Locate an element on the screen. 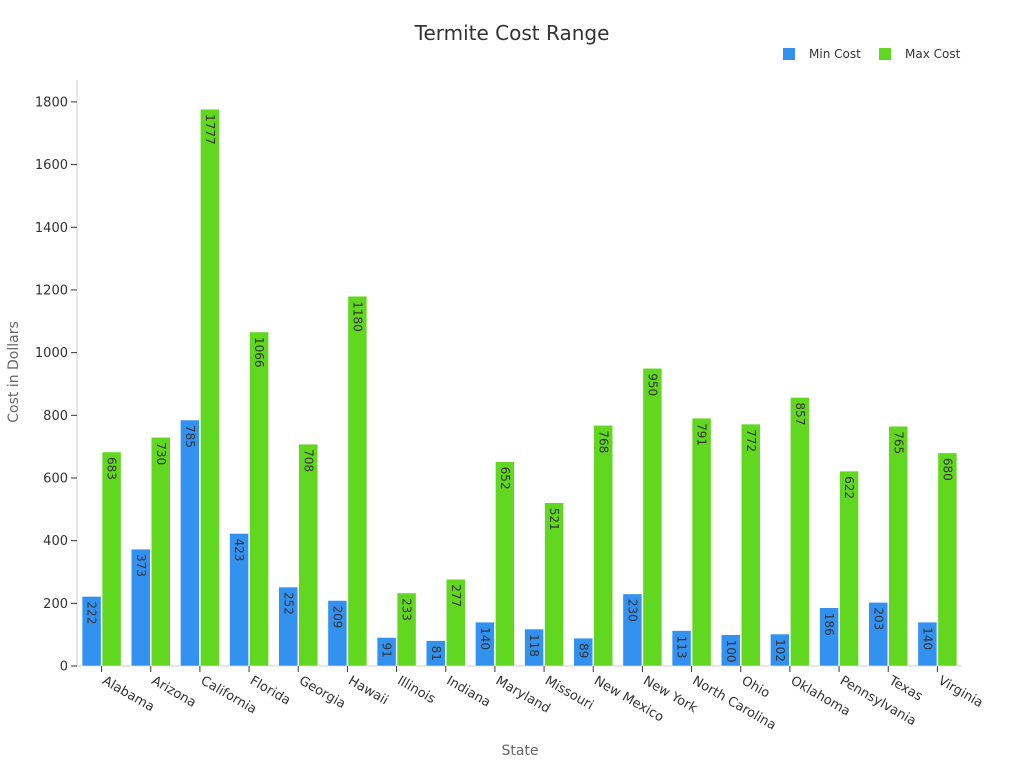 The width and height of the screenshot is (1024, 768). chart-title: Termite Cost Range is located at coordinates (512, 33).